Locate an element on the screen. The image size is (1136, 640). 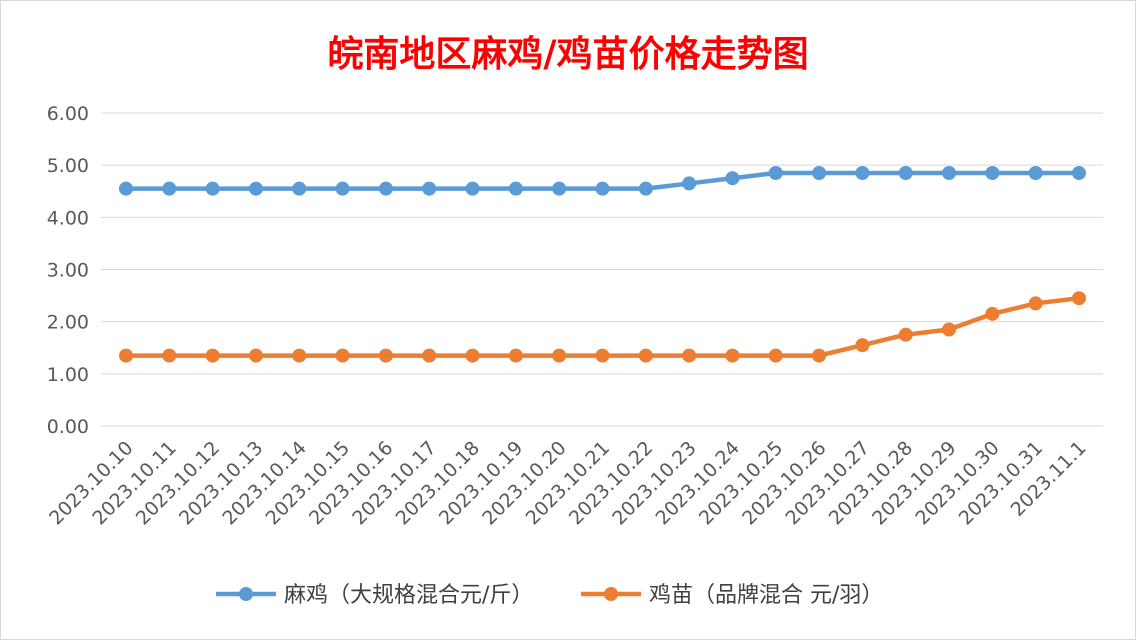
y-tick-label: 3.00 is located at coordinates (68, 271).